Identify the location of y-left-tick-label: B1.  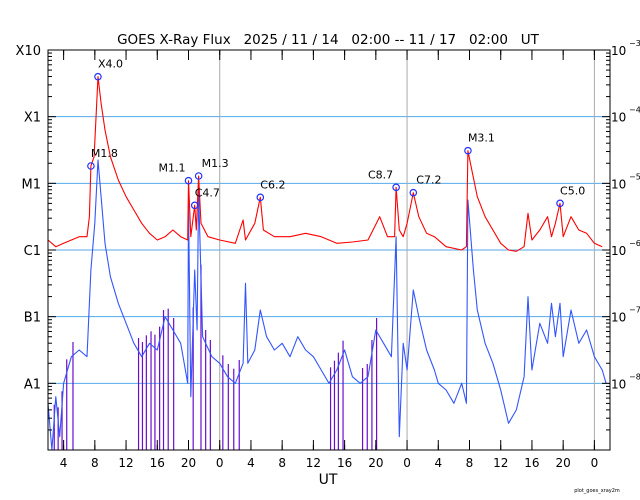
(32, 318).